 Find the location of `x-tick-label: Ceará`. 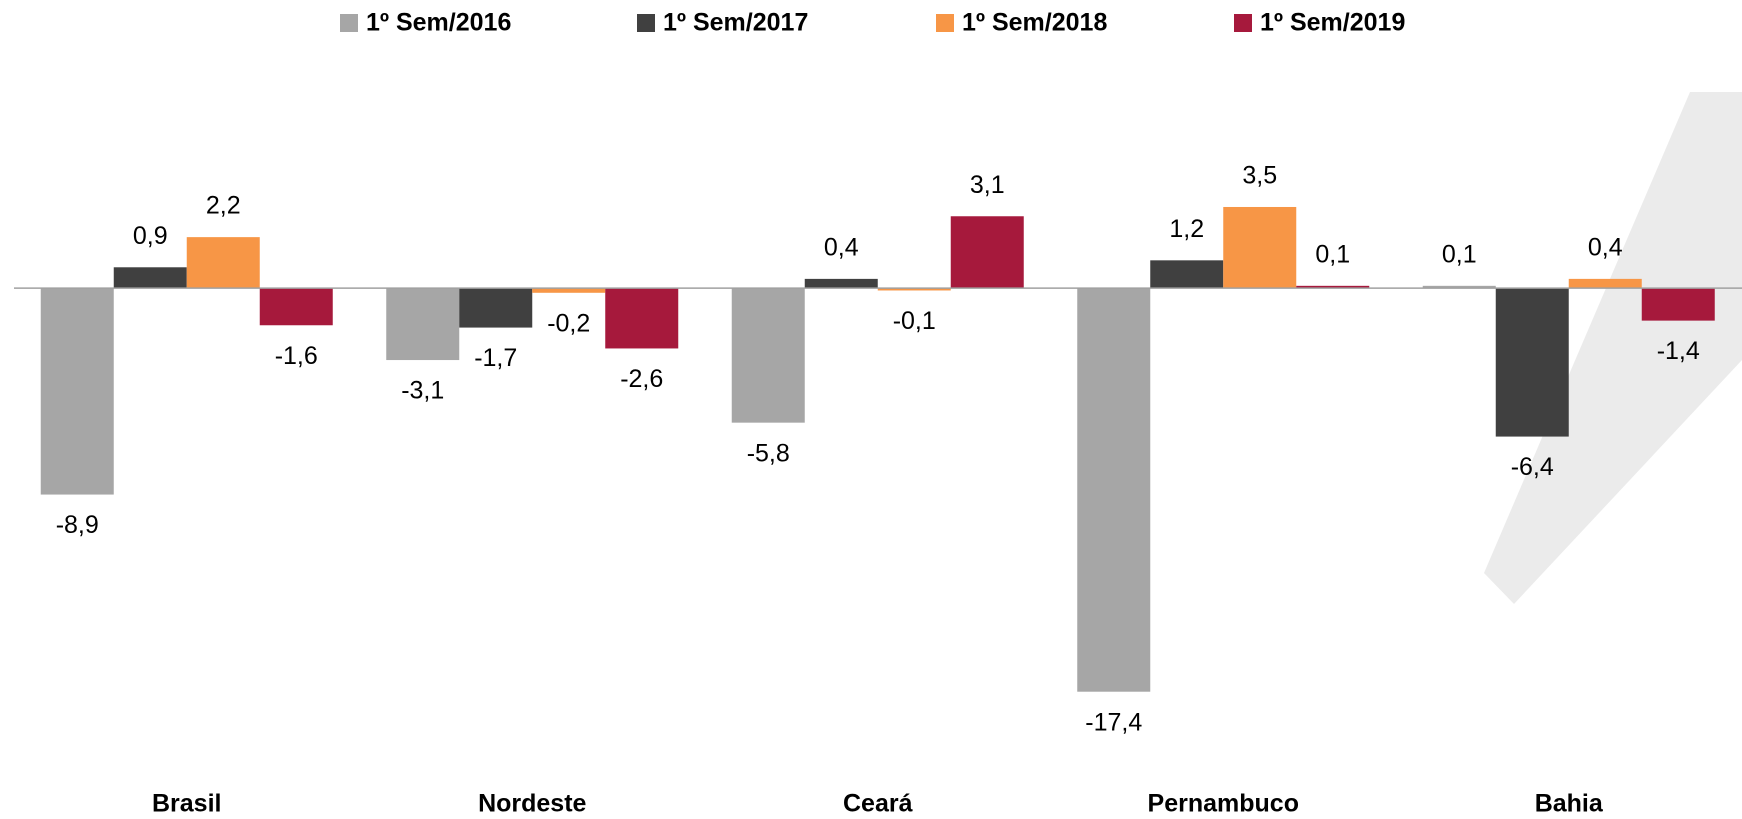

x-tick-label: Ceará is located at coordinates (878, 804).